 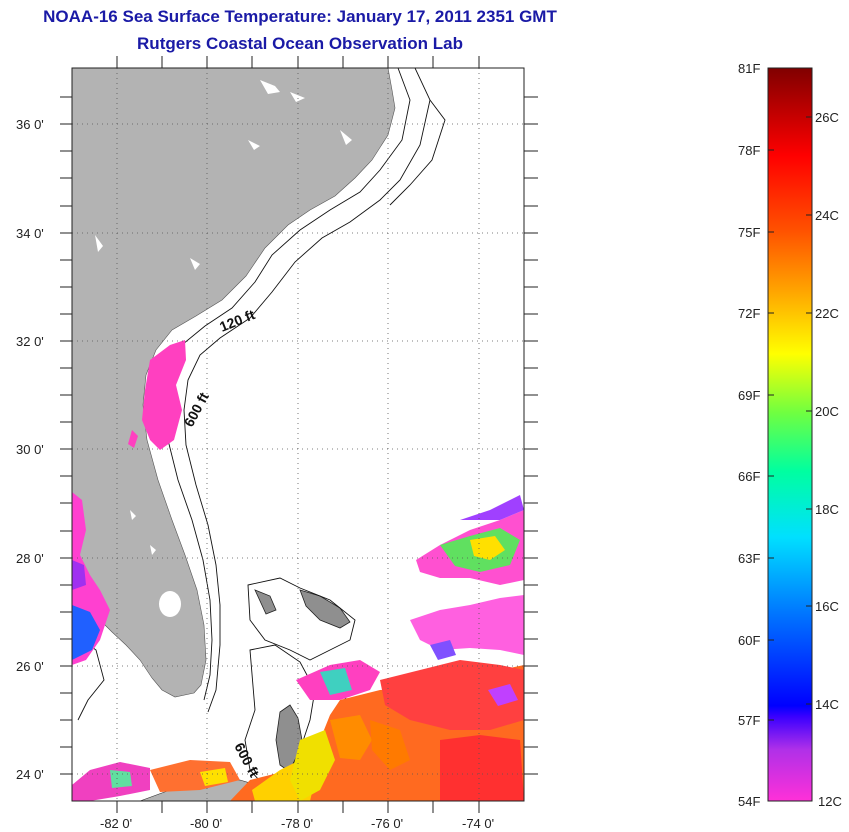 I want to click on colorbar-f-label: 66F, so click(x=749, y=476).